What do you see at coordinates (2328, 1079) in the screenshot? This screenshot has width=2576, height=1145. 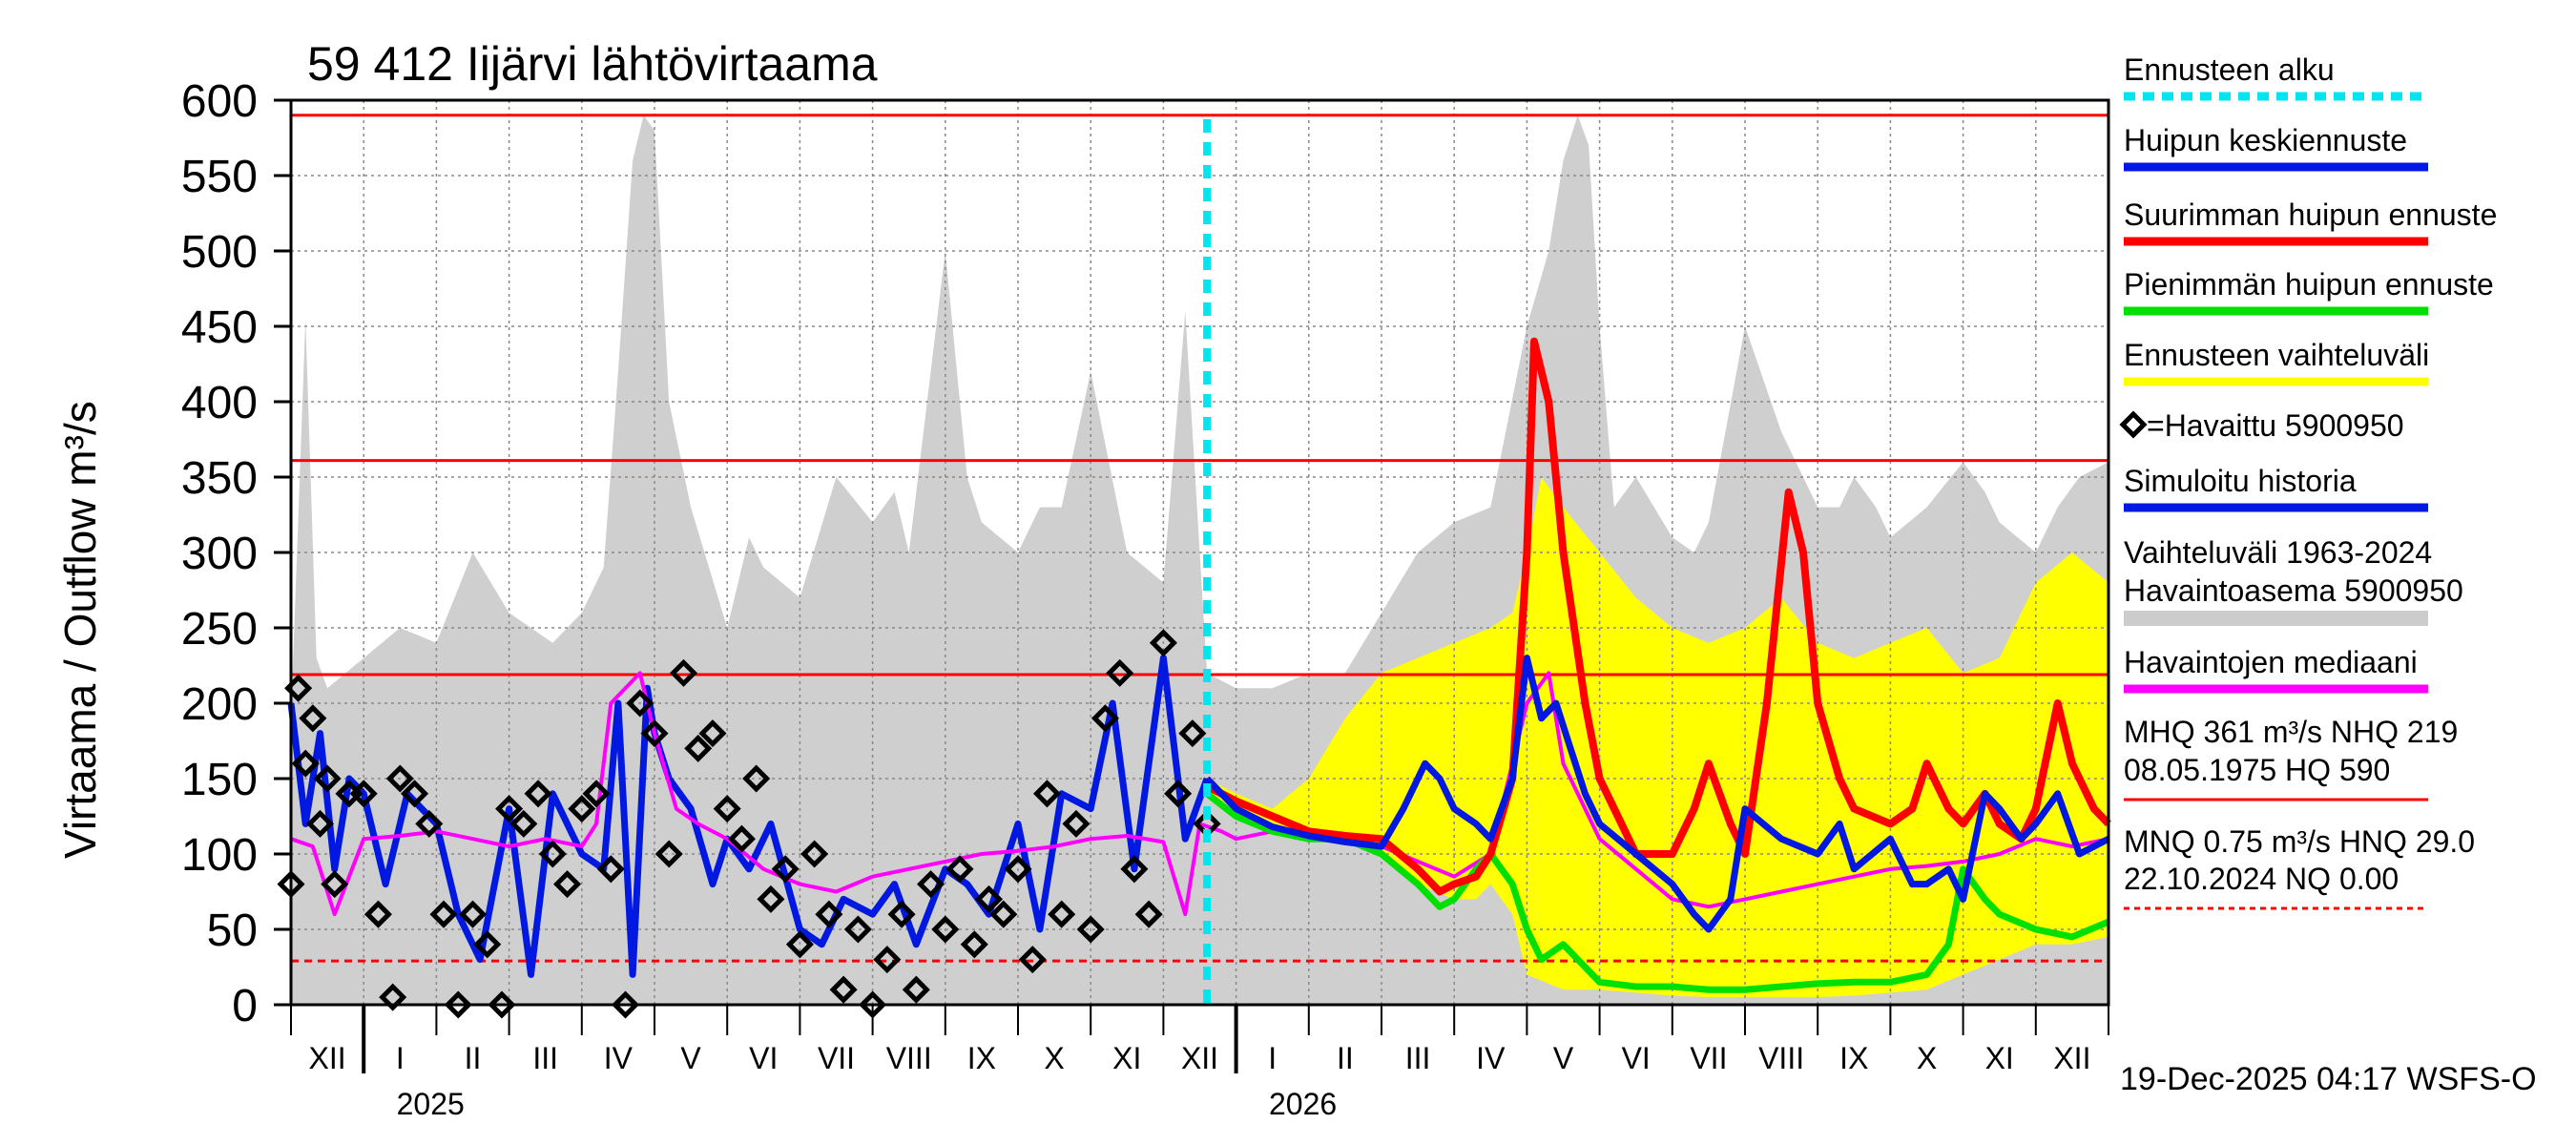 I see `footer-timestamp: 19-Dec-2025 04:17 WSFS-O` at bounding box center [2328, 1079].